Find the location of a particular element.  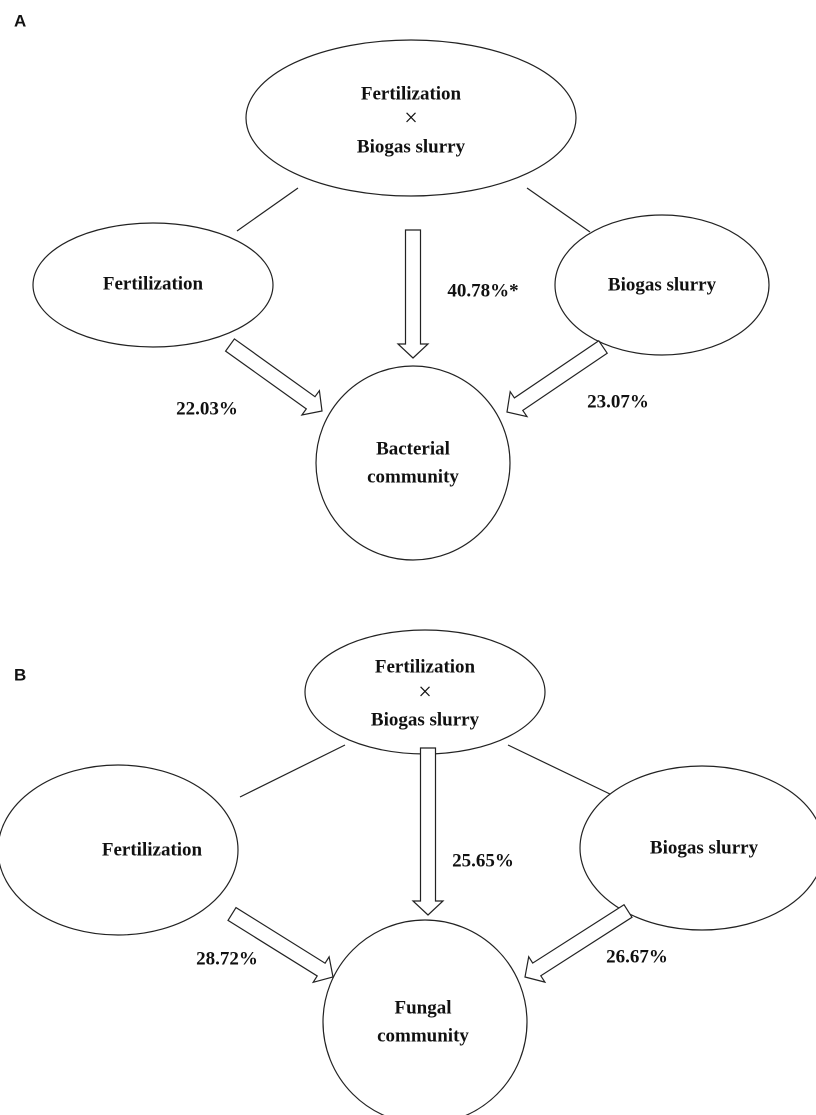

effect-label: 23.07% is located at coordinates (618, 401).